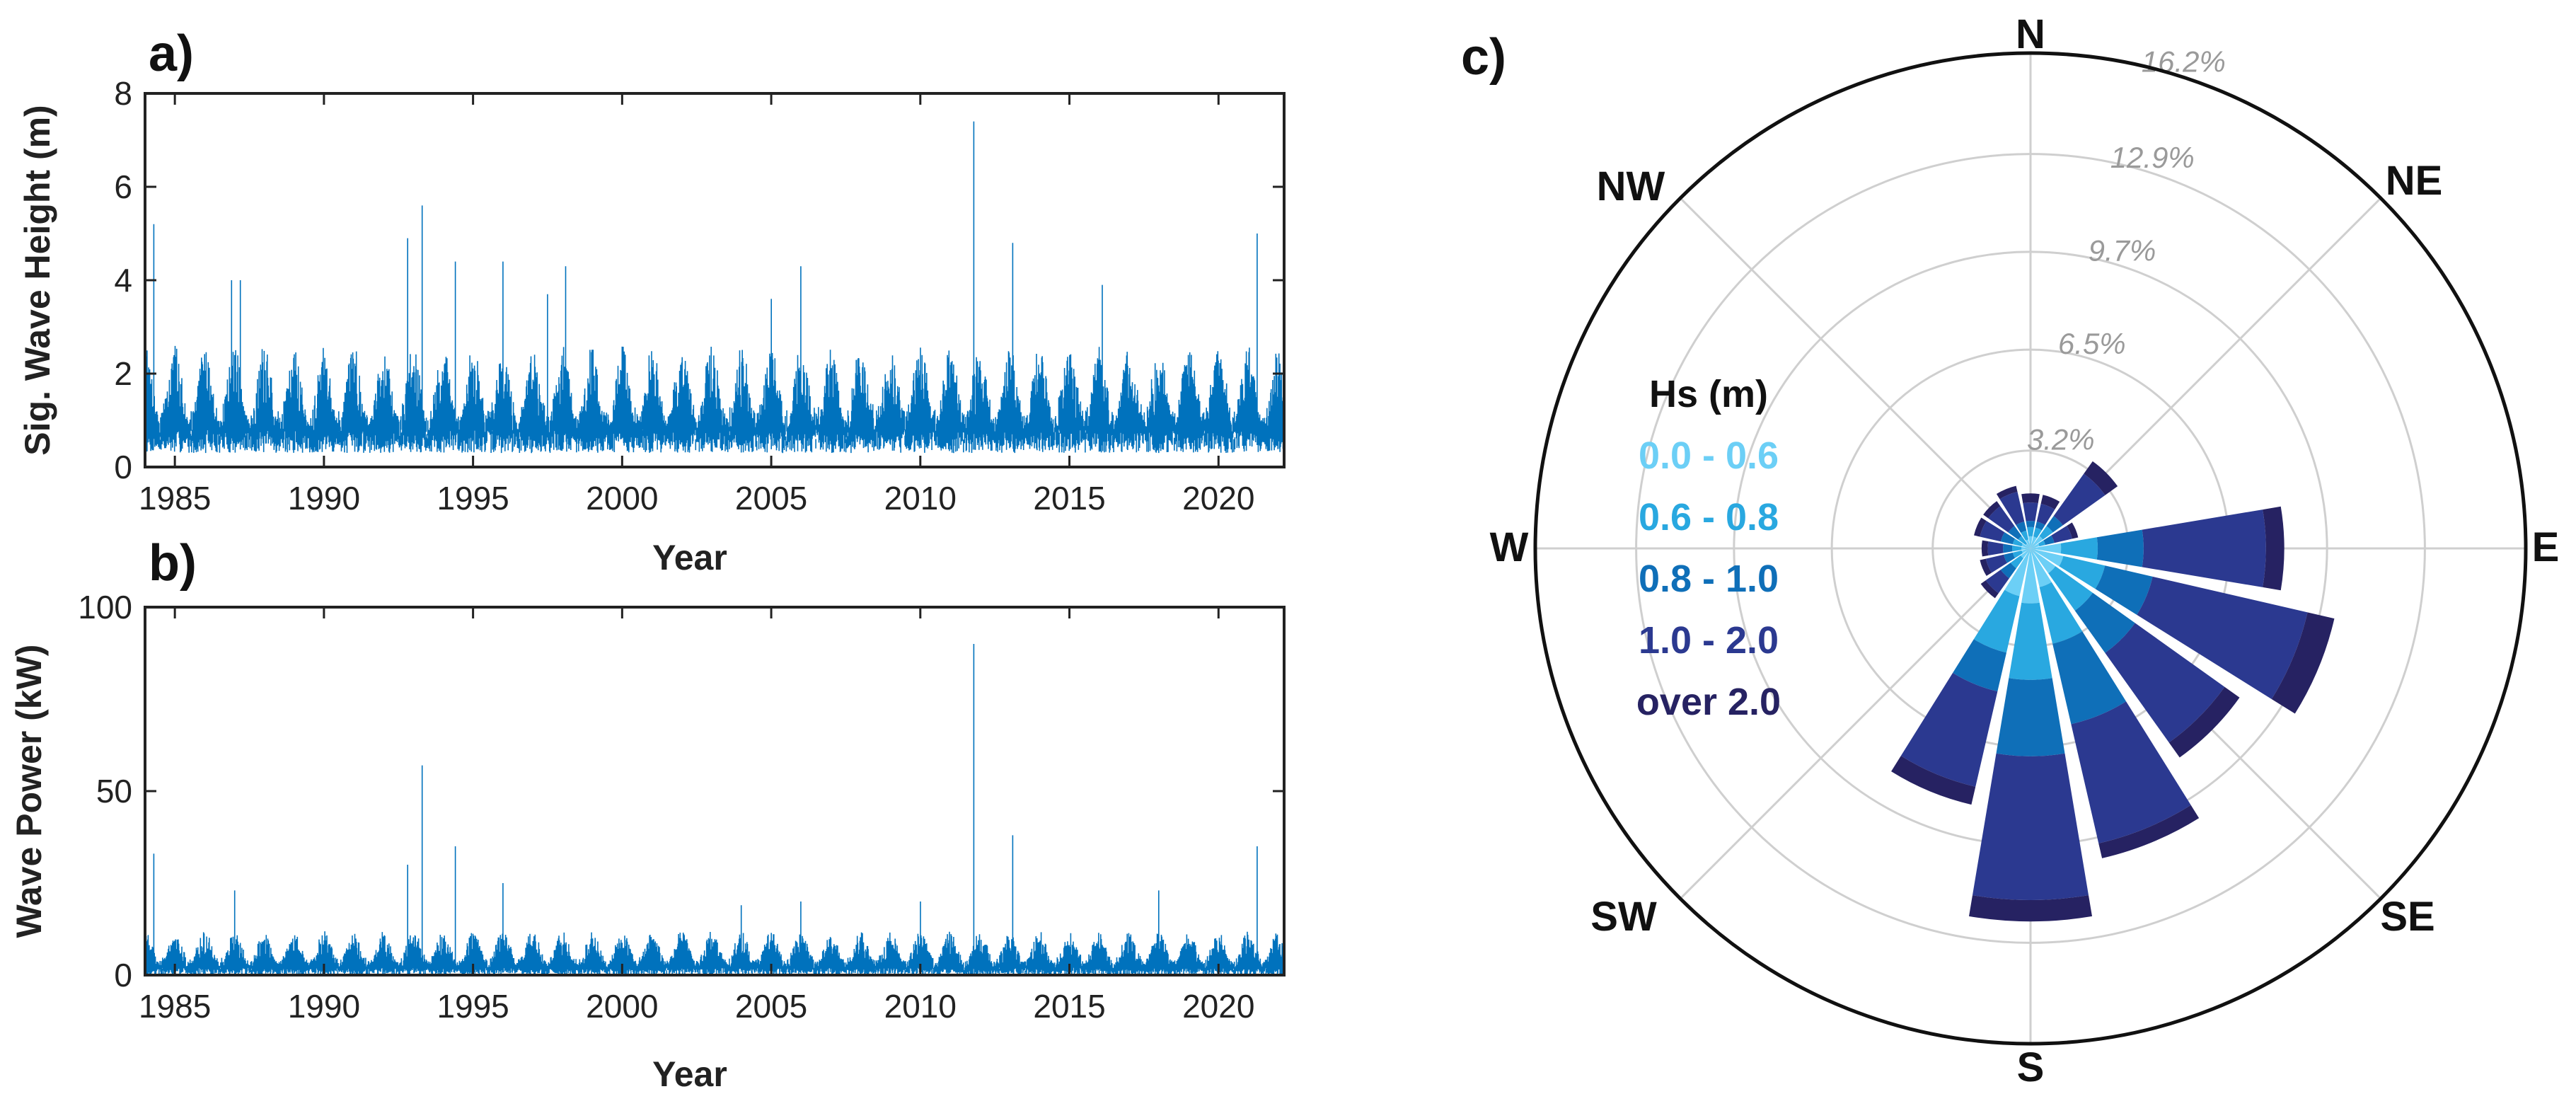 The height and width of the screenshot is (1106, 2576). What do you see at coordinates (324, 498) in the screenshot?
I see `panel-a-x-tick-label: 1990` at bounding box center [324, 498].